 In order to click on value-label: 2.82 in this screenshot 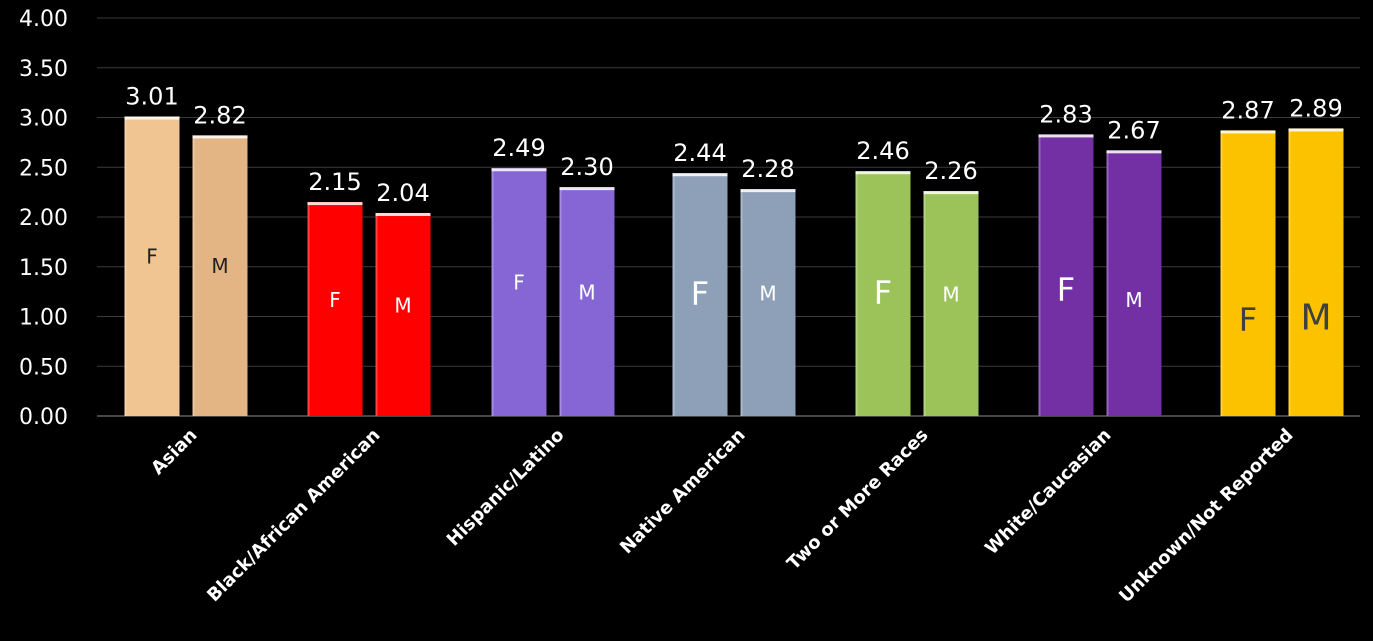, I will do `click(219, 115)`.